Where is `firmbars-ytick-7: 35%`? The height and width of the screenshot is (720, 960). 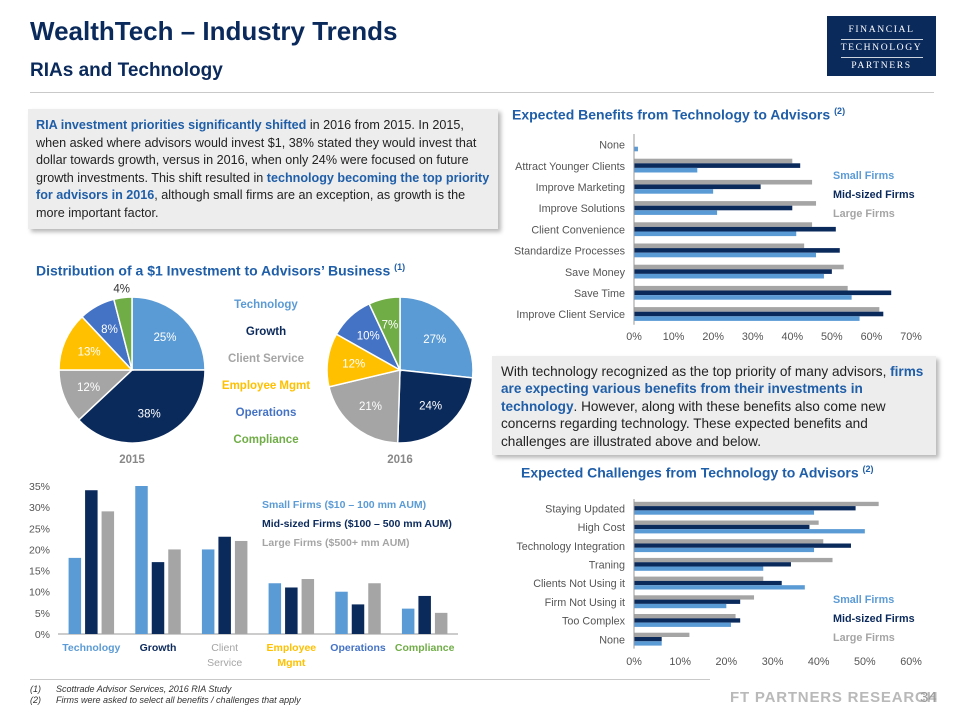
firmbars-ytick-7: 35% is located at coordinates (39, 487).